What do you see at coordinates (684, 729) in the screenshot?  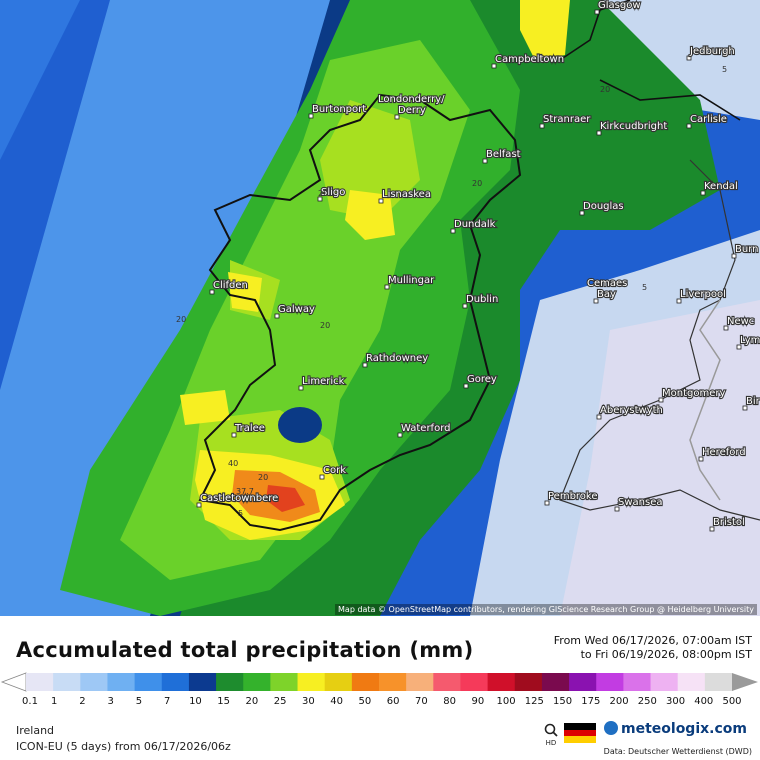 I see `brand-name: meteologix.com` at bounding box center [684, 729].